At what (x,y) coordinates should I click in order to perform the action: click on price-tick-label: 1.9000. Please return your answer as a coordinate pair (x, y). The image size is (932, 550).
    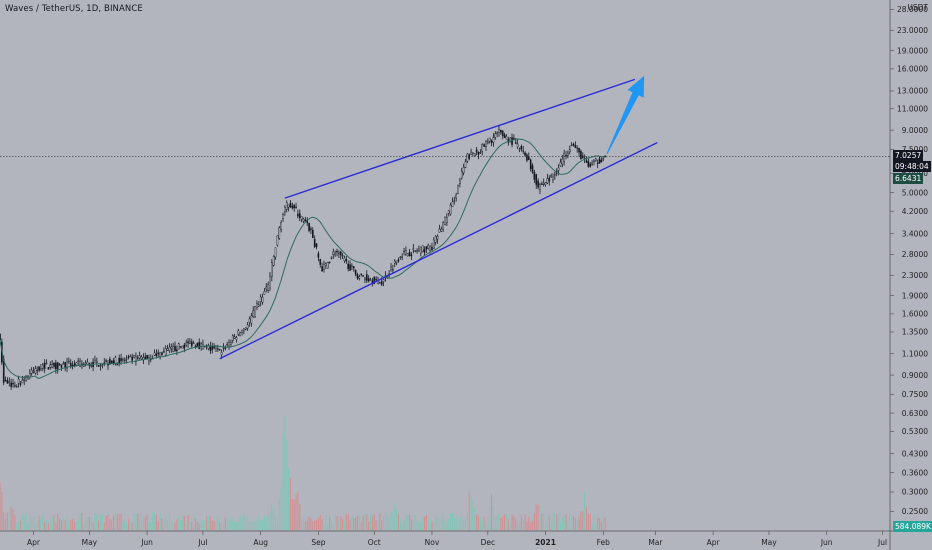
    Looking at the image, I should click on (915, 295).